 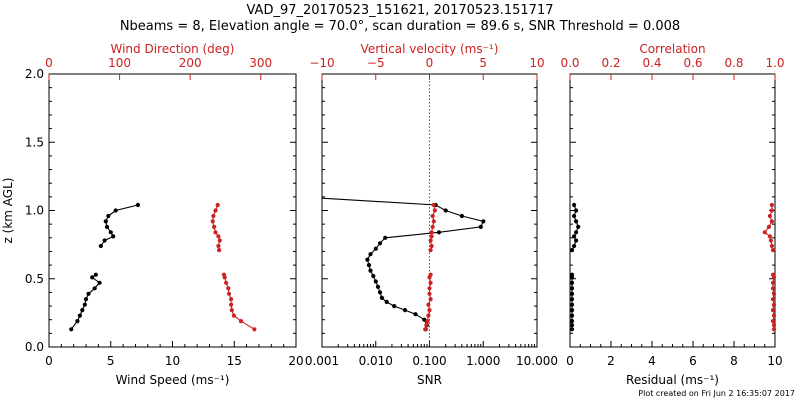 What do you see at coordinates (295, 361) in the screenshot?
I see `x-bottom-tick-label: 20` at bounding box center [295, 361].